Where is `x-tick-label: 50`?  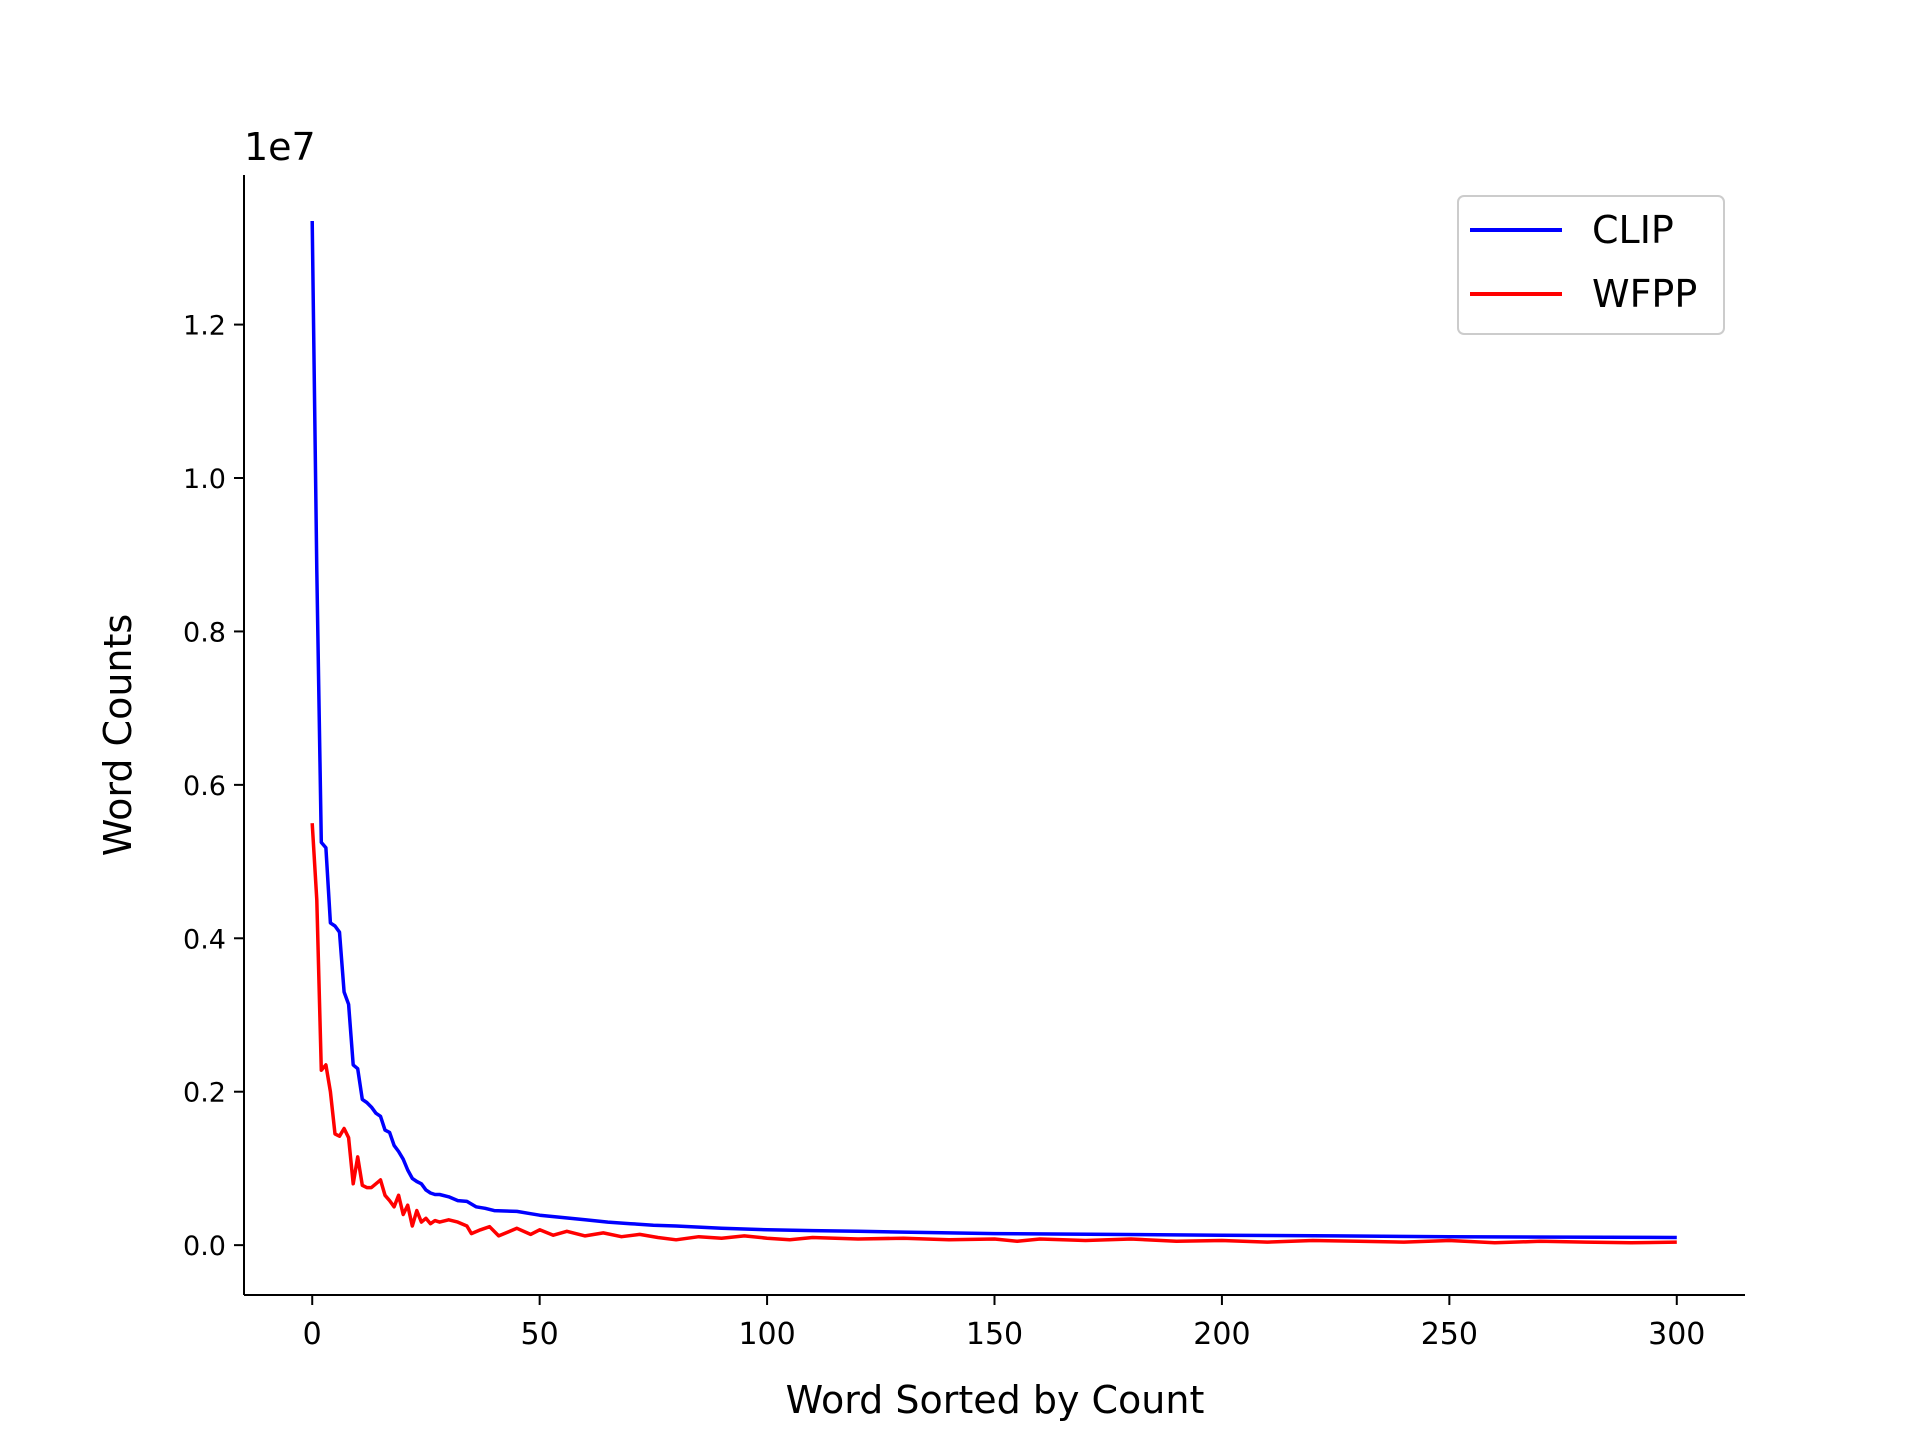
x-tick-label: 50 is located at coordinates (540, 1334).